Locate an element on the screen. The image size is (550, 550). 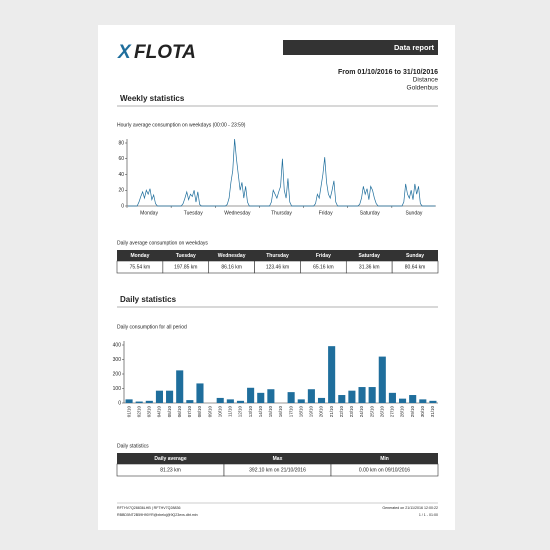
x-tick-label: Thursday is located at coordinates (281, 213).